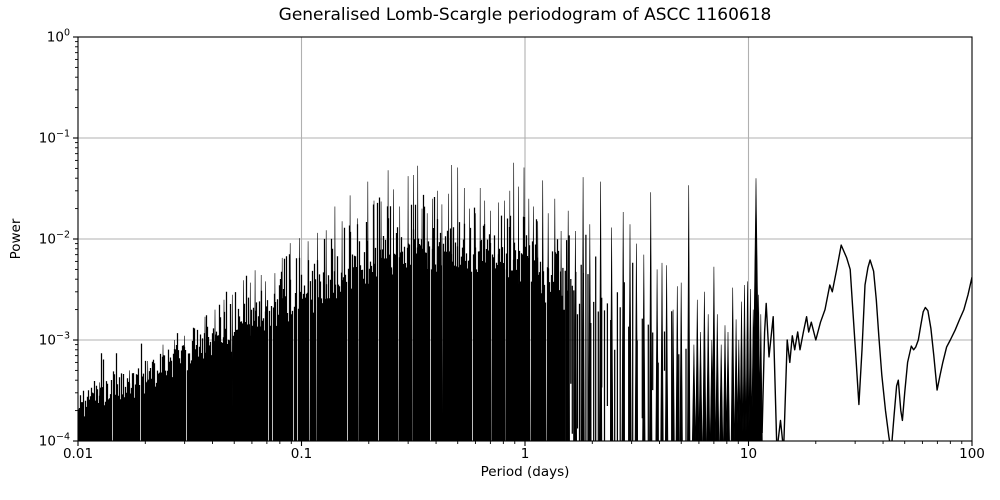 The height and width of the screenshot is (500, 1000). What do you see at coordinates (54, 441) in the screenshot?
I see `y-tick-label: 10⁻⁴` at bounding box center [54, 441].